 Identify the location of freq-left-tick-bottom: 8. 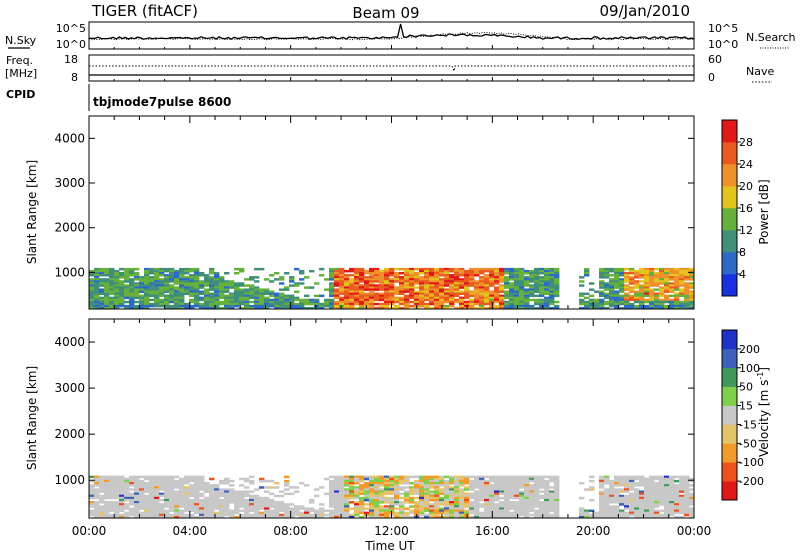
(74, 77).